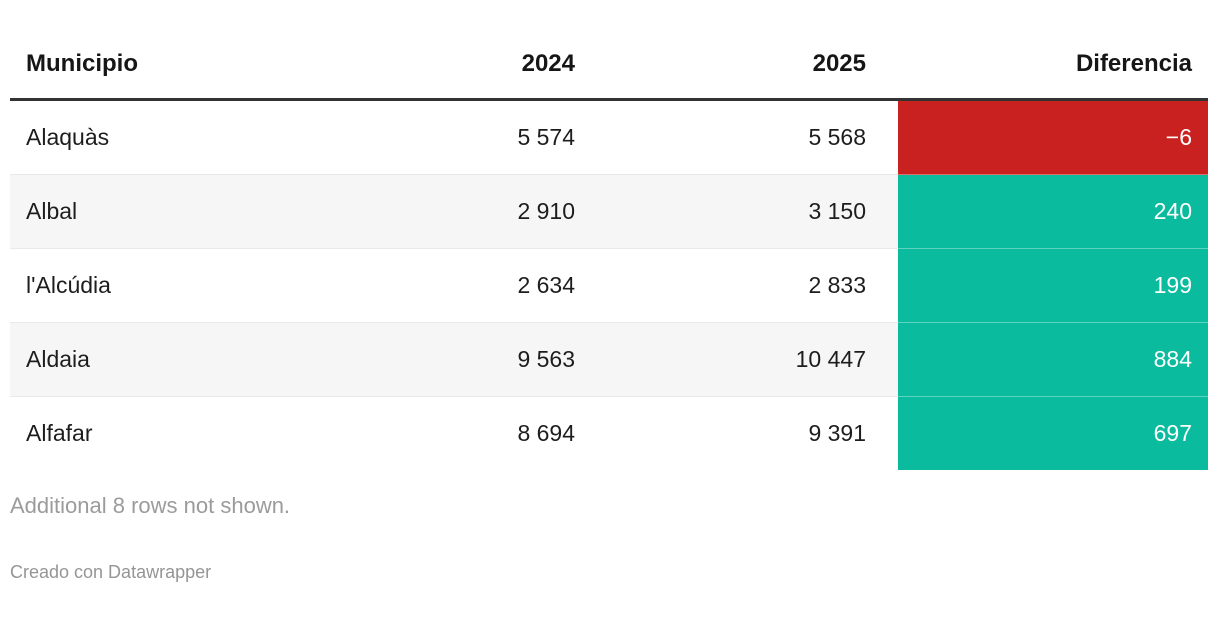 This screenshot has height=626, width=1220. Describe the element at coordinates (1053, 433) in the screenshot. I see `cell-diferencia: 697` at that location.